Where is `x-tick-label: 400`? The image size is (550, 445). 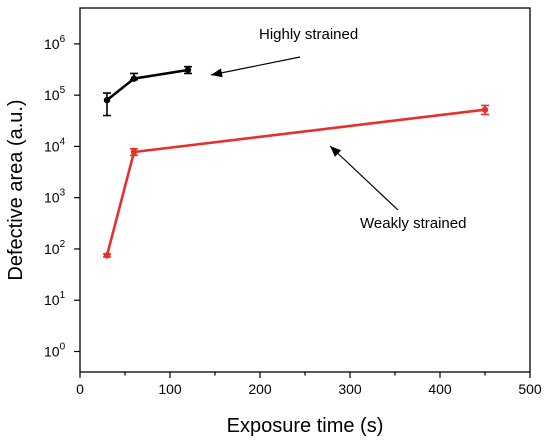 x-tick-label: 400 is located at coordinates (440, 389).